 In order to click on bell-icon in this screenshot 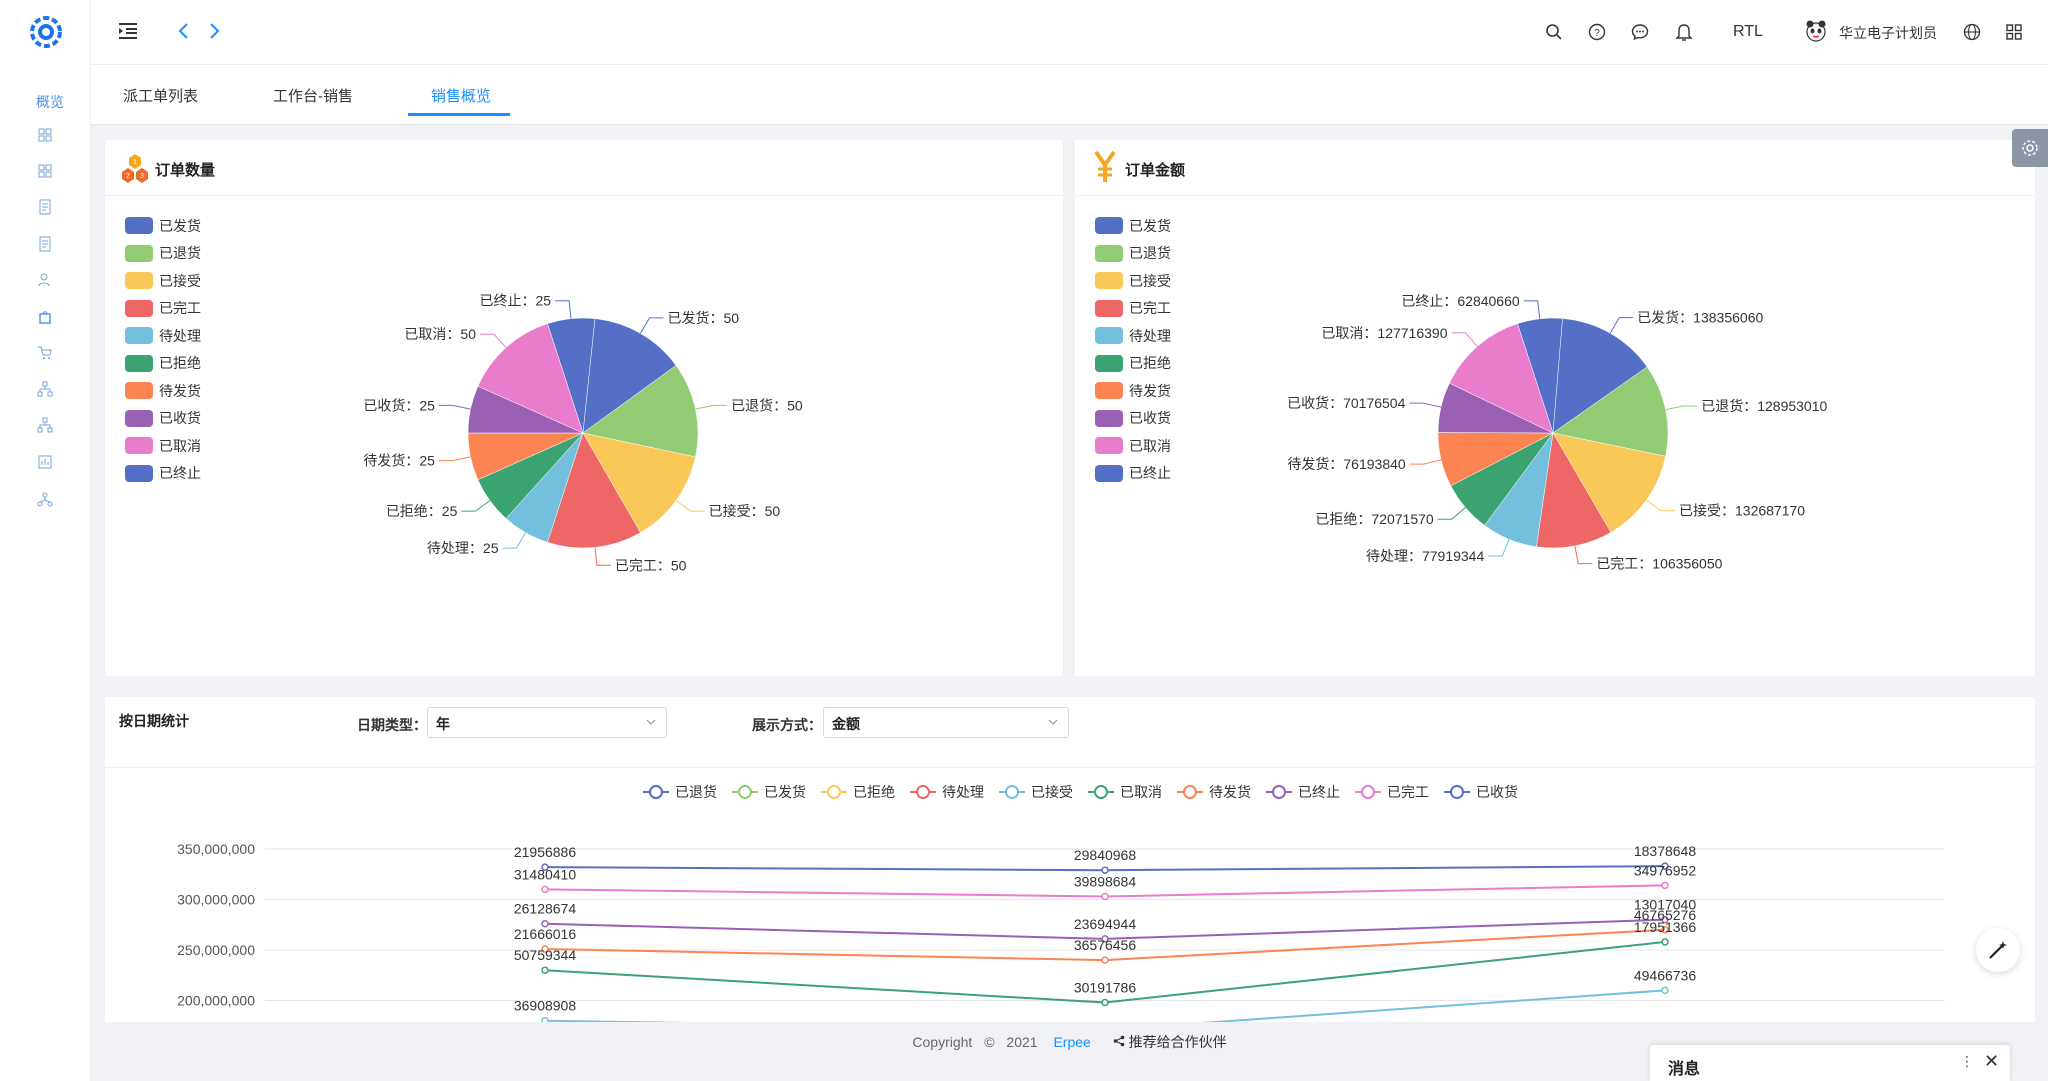, I will do `click(1684, 32)`.